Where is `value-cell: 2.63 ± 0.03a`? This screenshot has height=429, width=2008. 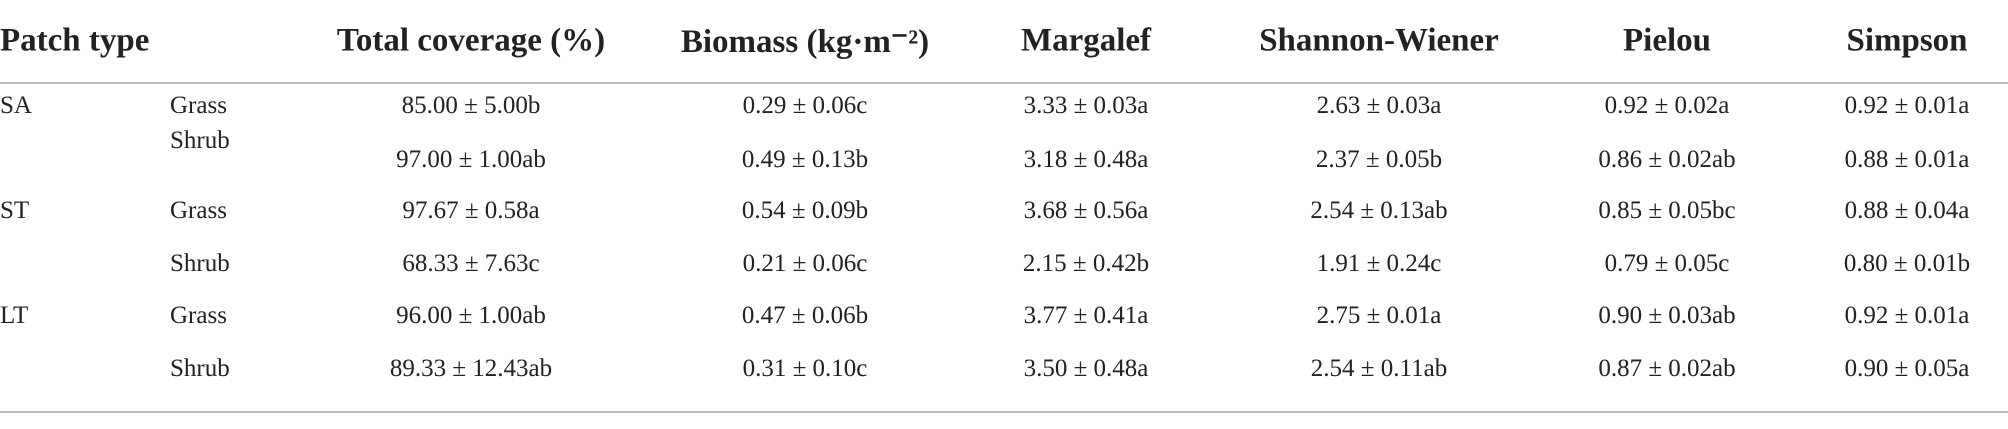 value-cell: 2.63 ± 0.03a is located at coordinates (1379, 105).